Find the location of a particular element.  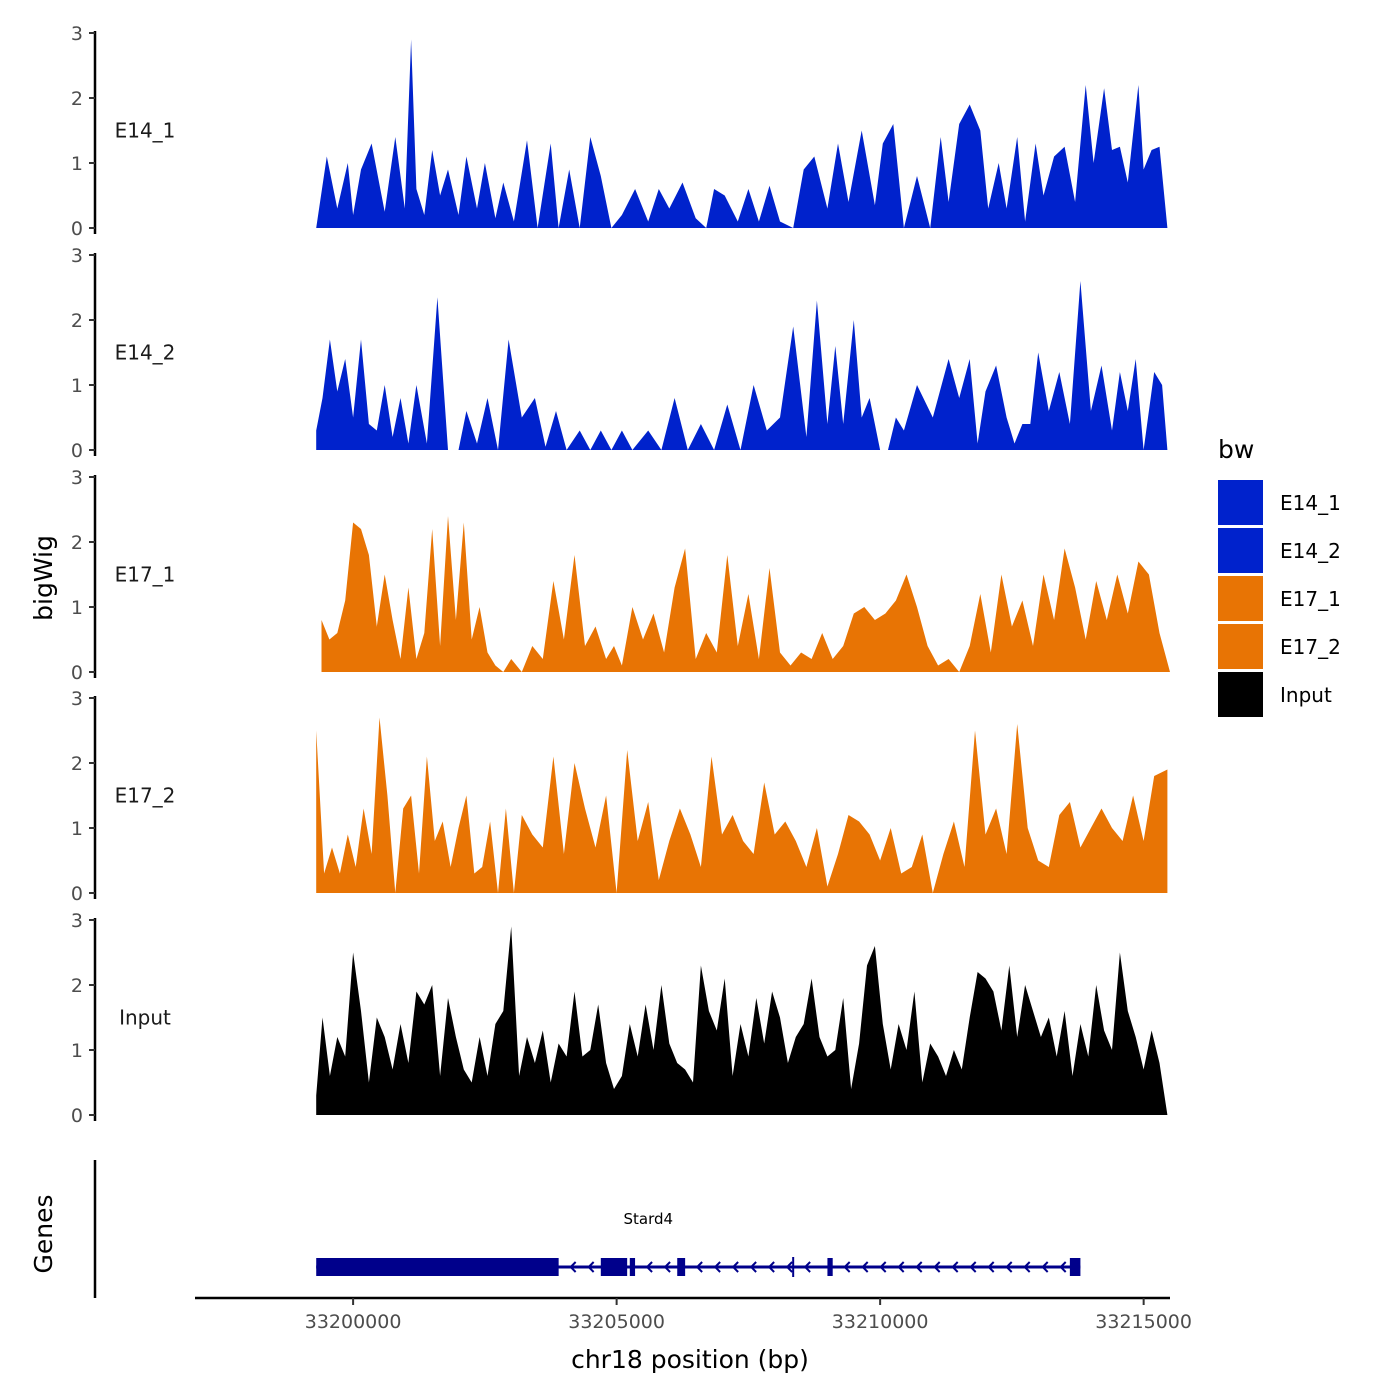

track-e17-1: 0 1 2 3 E17_1 is located at coordinates (620, 575).